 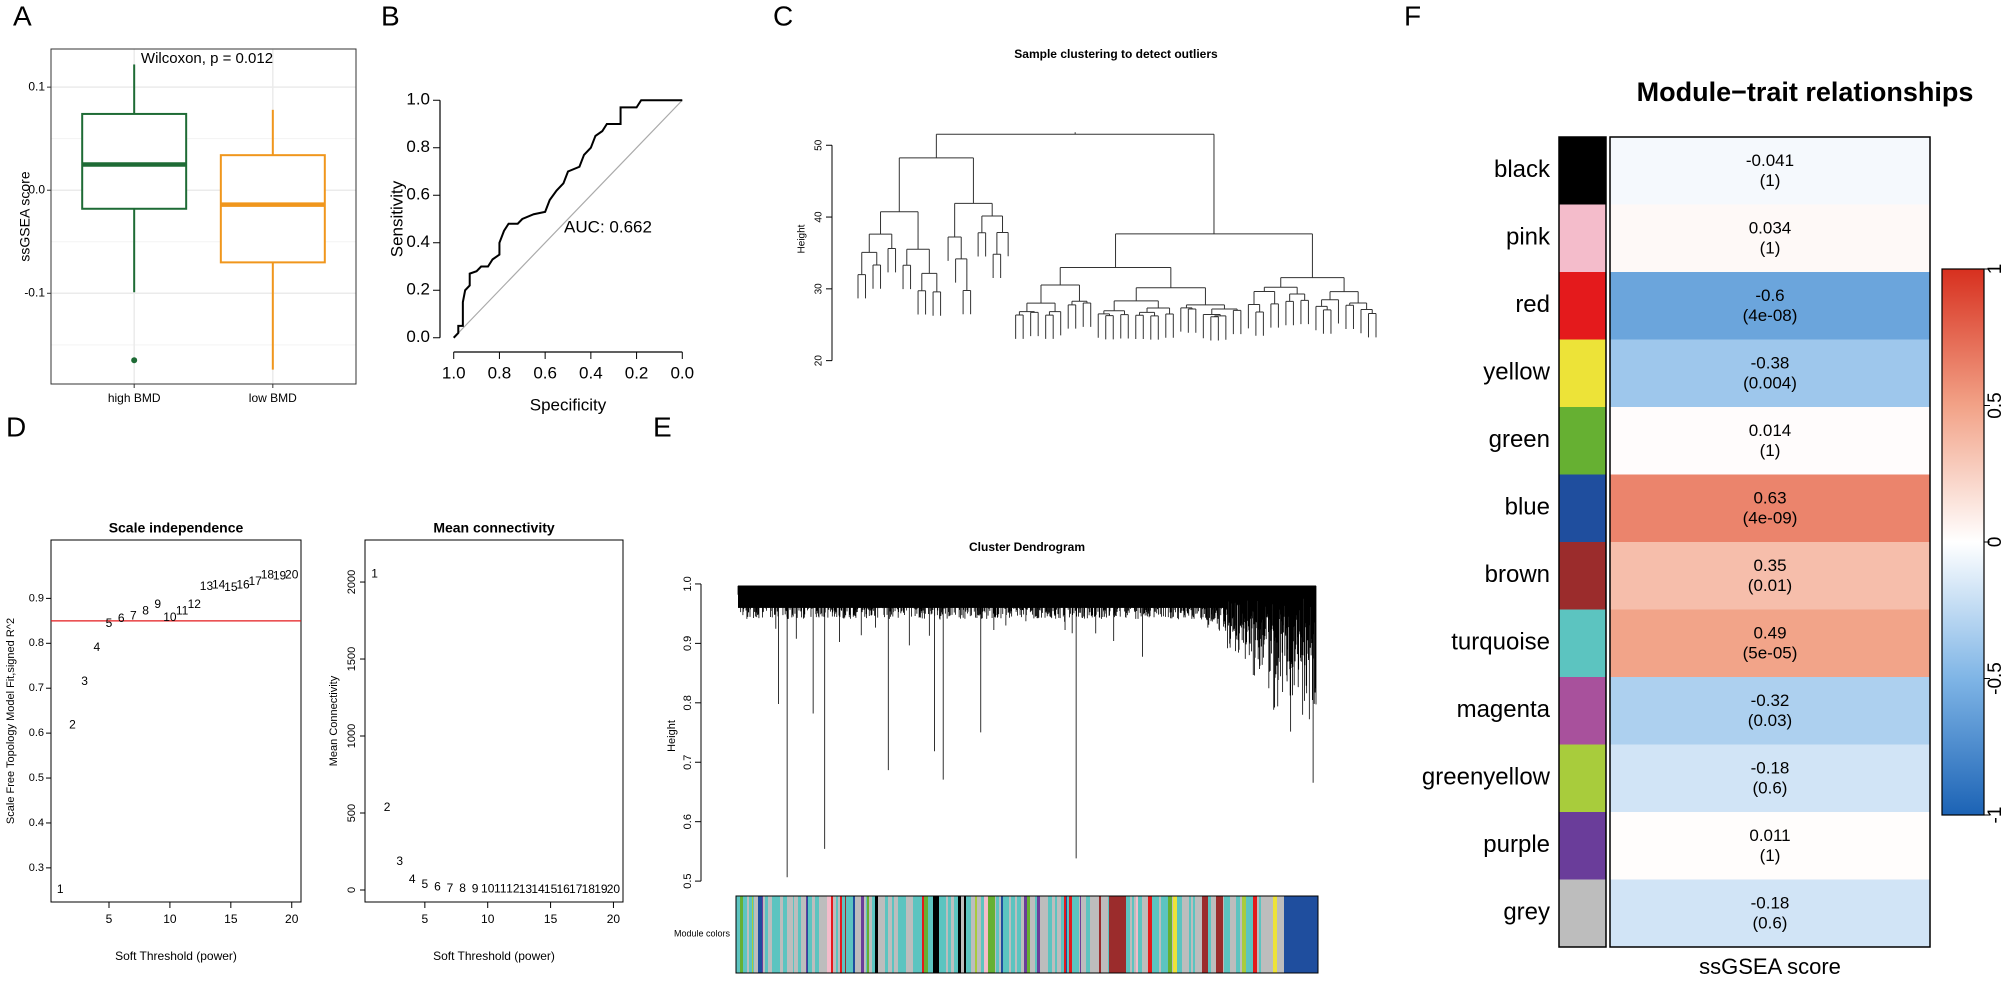 I want to click on panel-letter: A, so click(x=22, y=15).